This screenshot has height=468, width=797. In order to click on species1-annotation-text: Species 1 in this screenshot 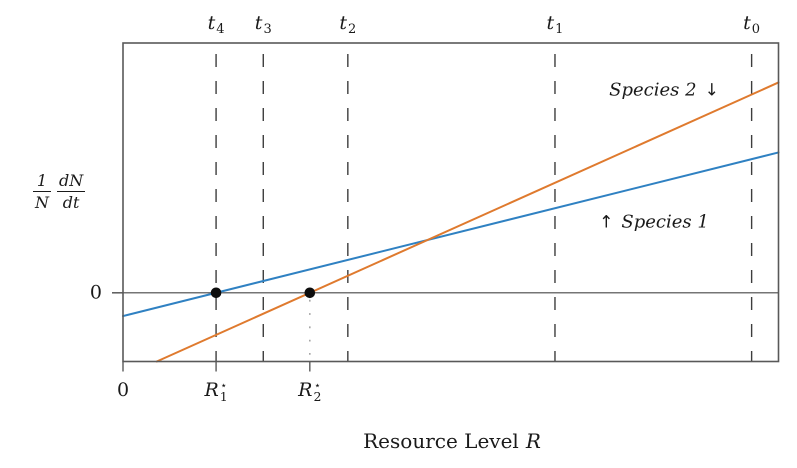, I will do `click(665, 222)`.